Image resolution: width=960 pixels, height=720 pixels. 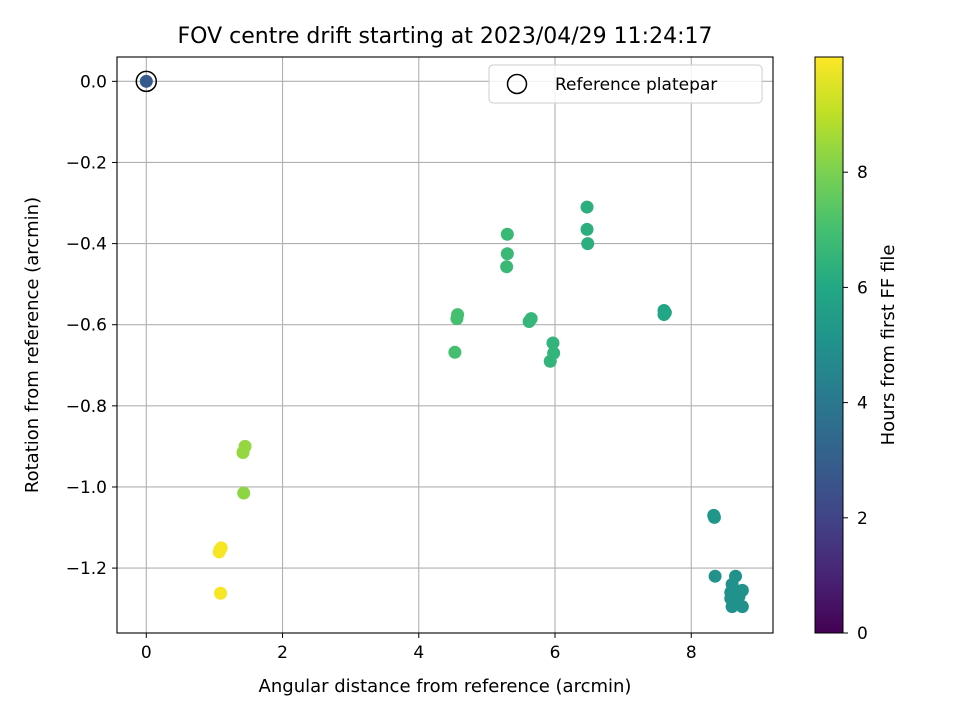 What do you see at coordinates (282, 653) in the screenshot?
I see `x-tick-label: 2` at bounding box center [282, 653].